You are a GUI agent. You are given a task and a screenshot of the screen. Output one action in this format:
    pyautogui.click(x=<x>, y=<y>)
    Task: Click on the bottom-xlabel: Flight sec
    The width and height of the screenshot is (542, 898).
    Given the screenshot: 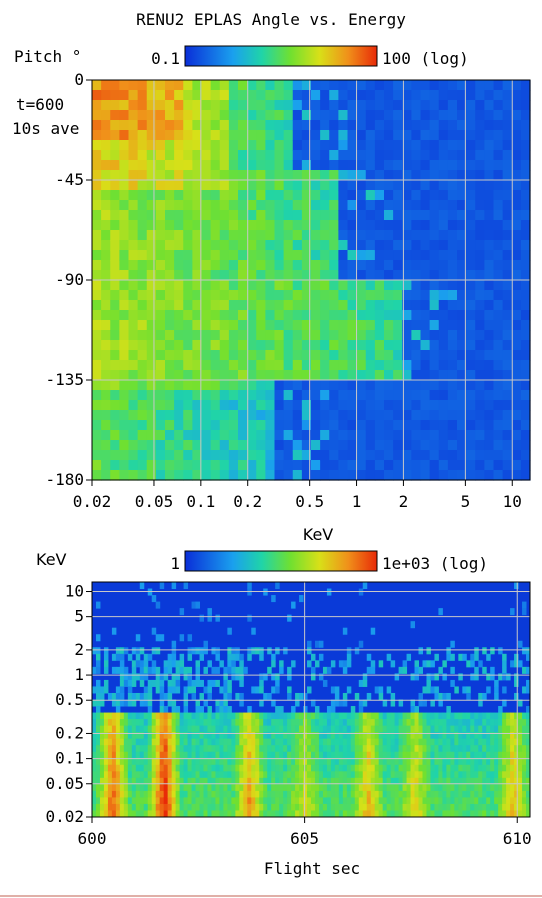 What is the action you would take?
    pyautogui.click(x=312, y=868)
    